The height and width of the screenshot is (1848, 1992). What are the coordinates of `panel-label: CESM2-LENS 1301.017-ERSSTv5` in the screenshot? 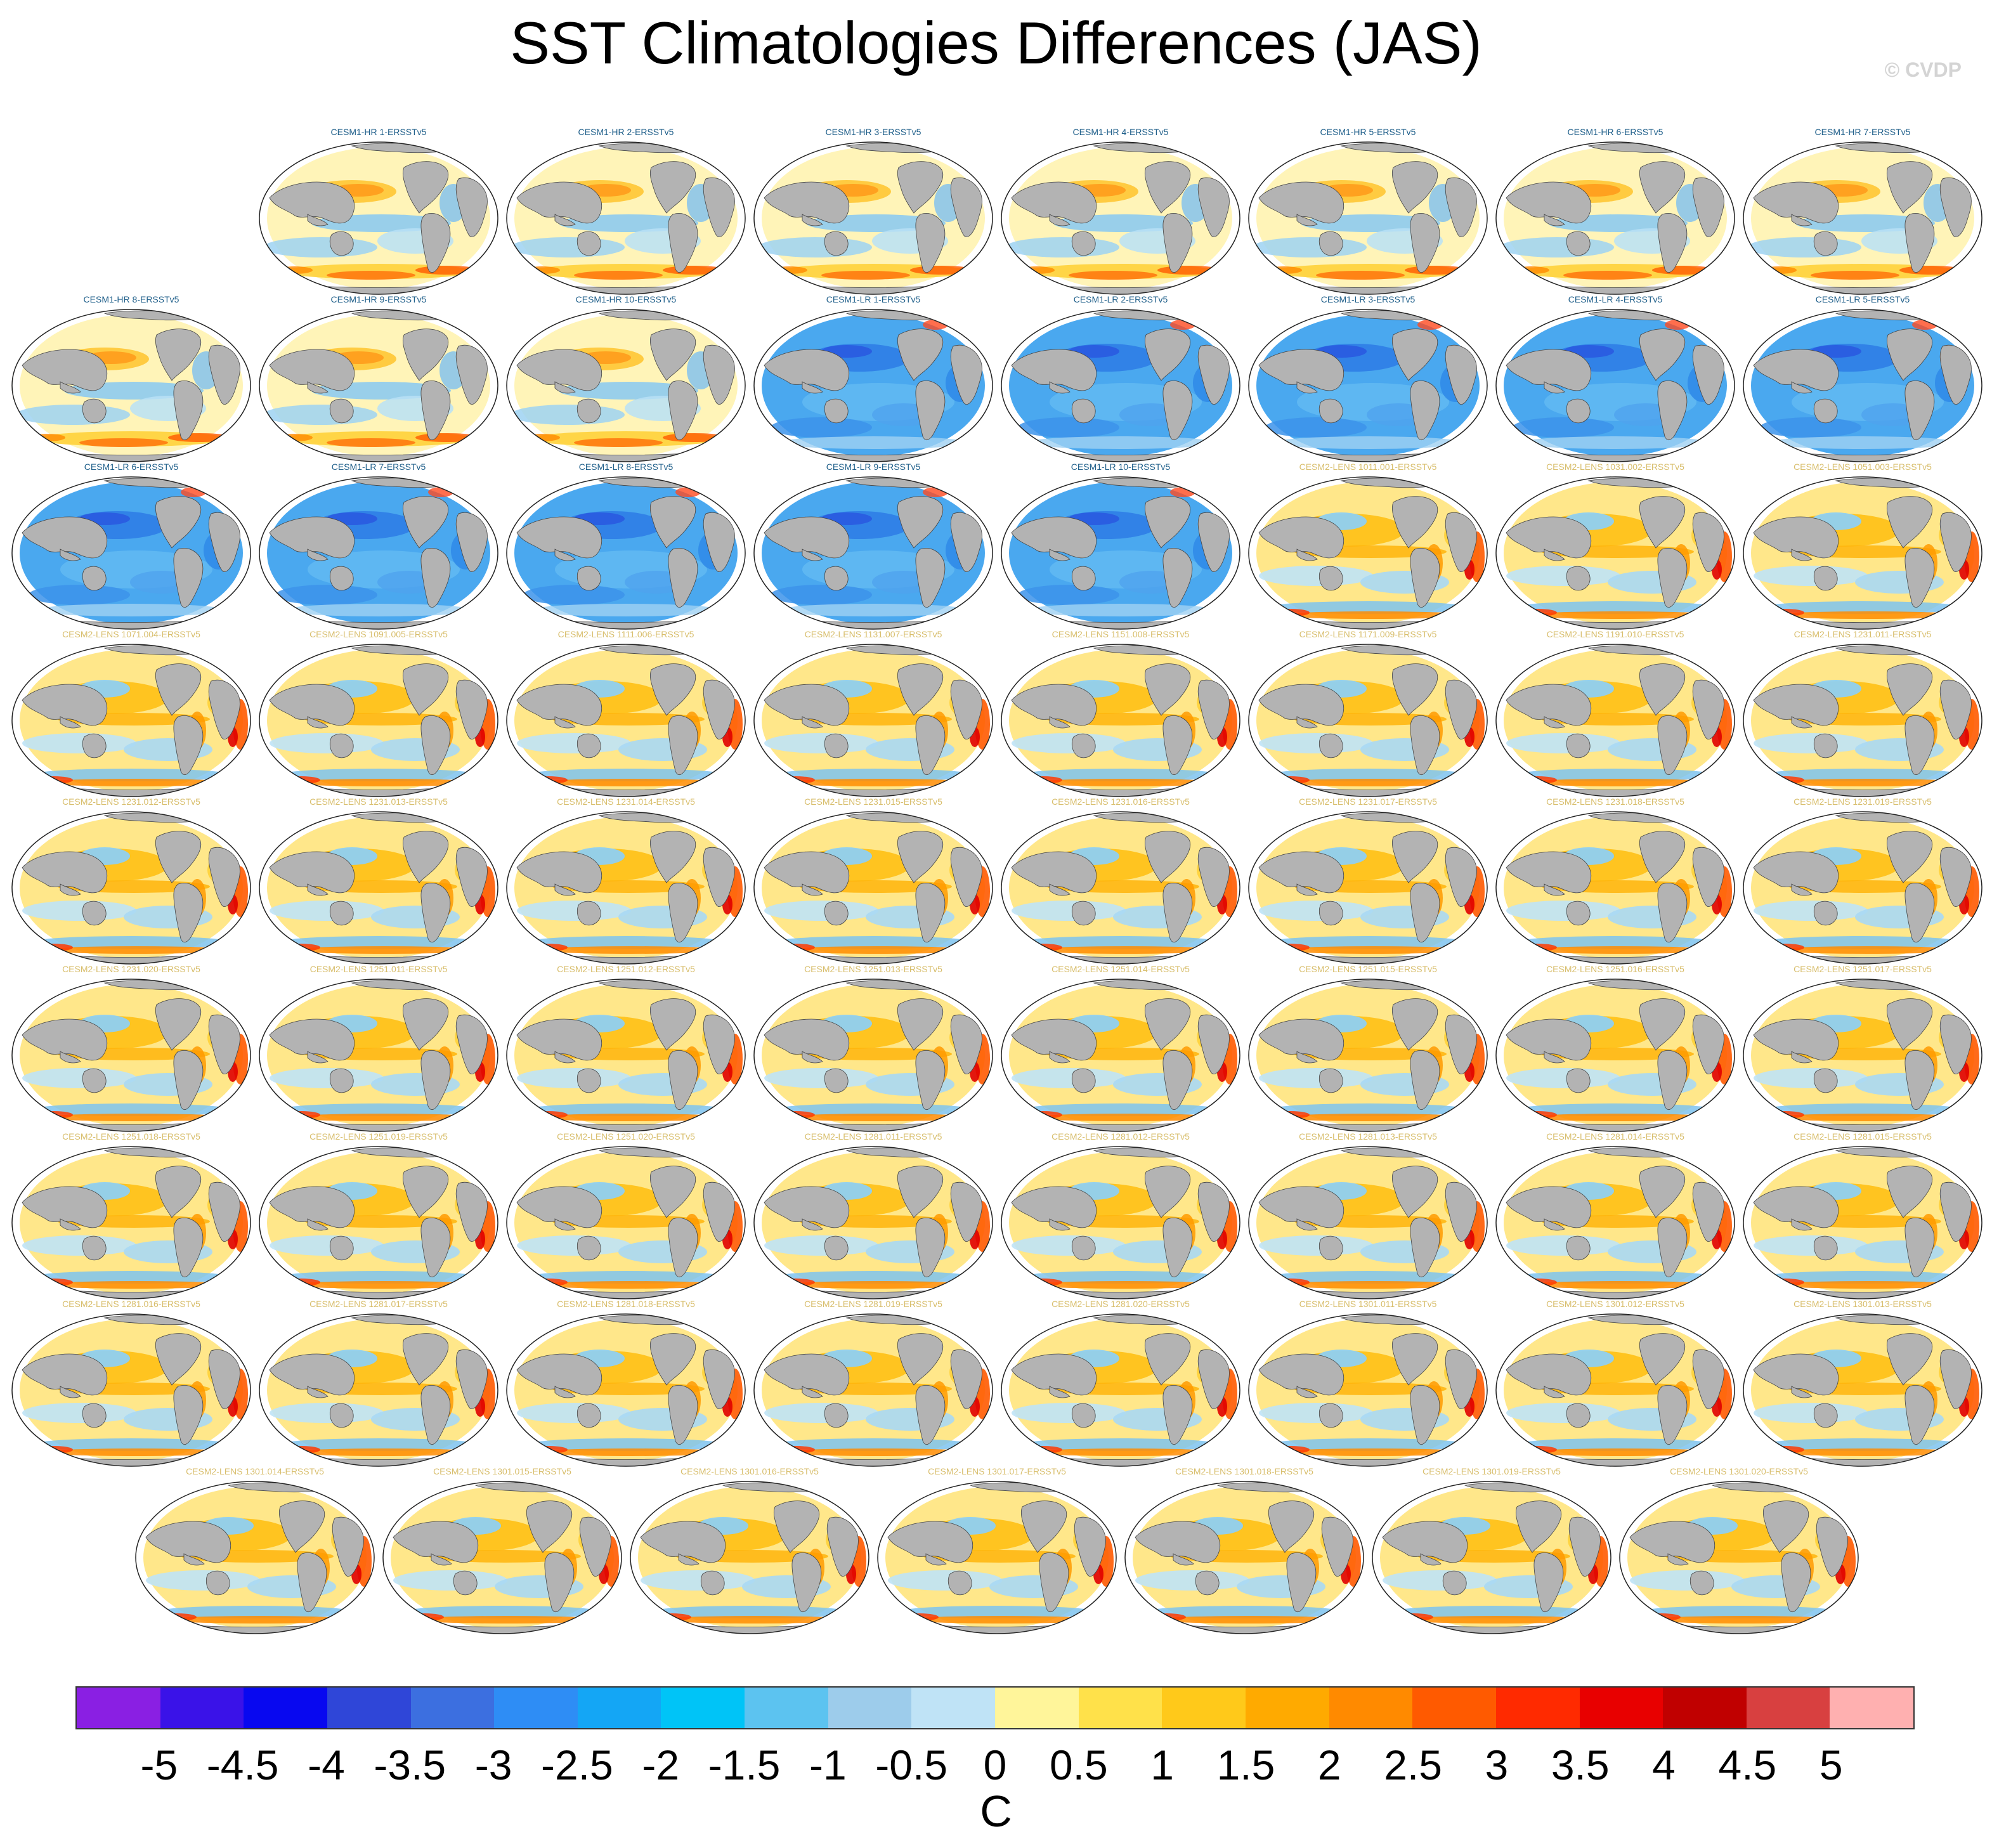 It's located at (997, 1471).